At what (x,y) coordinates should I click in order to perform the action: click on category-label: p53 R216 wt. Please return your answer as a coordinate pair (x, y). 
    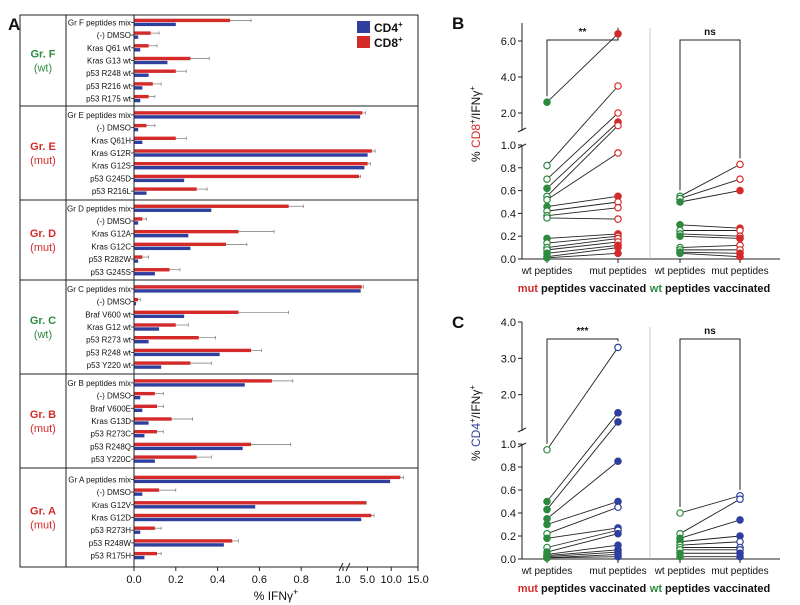
    Looking at the image, I should click on (109, 86).